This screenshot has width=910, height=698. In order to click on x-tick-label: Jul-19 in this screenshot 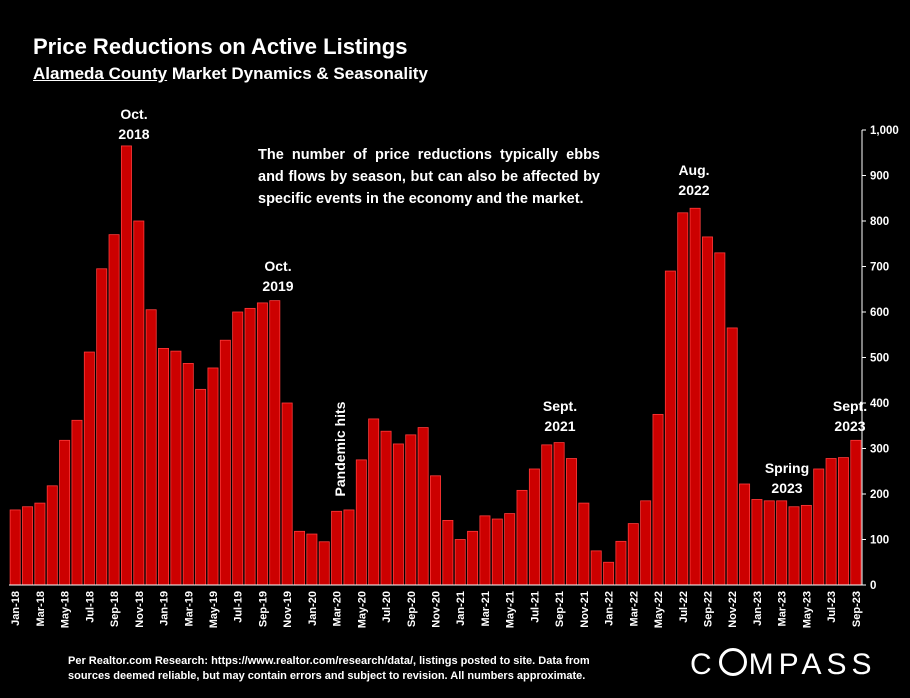, I will do `click(239, 607)`.